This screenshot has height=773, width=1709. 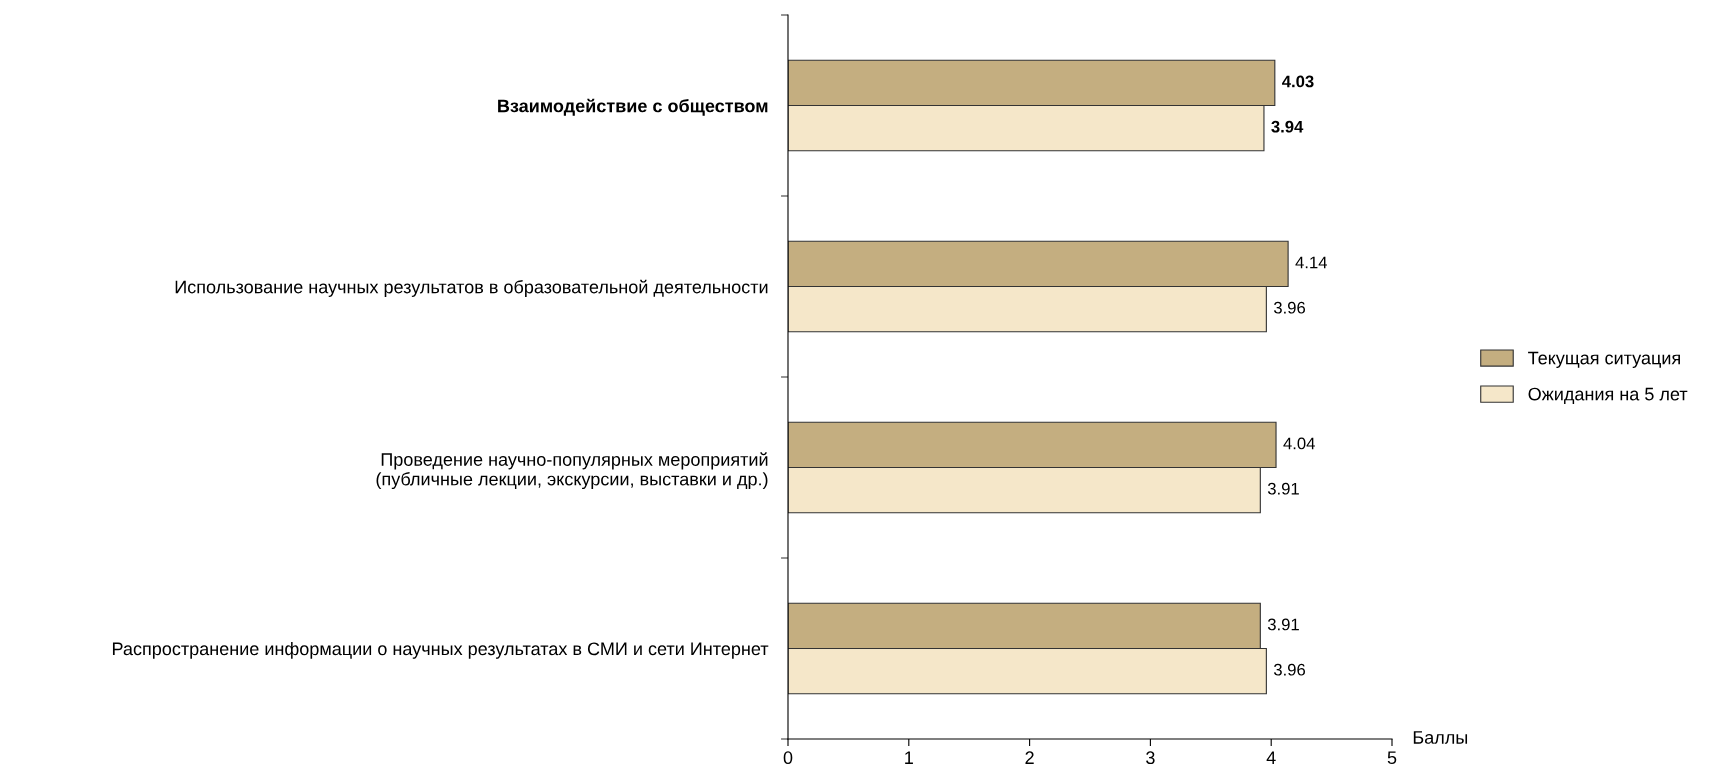 I want to click on x-tick-label: 2, so click(x=1029, y=757).